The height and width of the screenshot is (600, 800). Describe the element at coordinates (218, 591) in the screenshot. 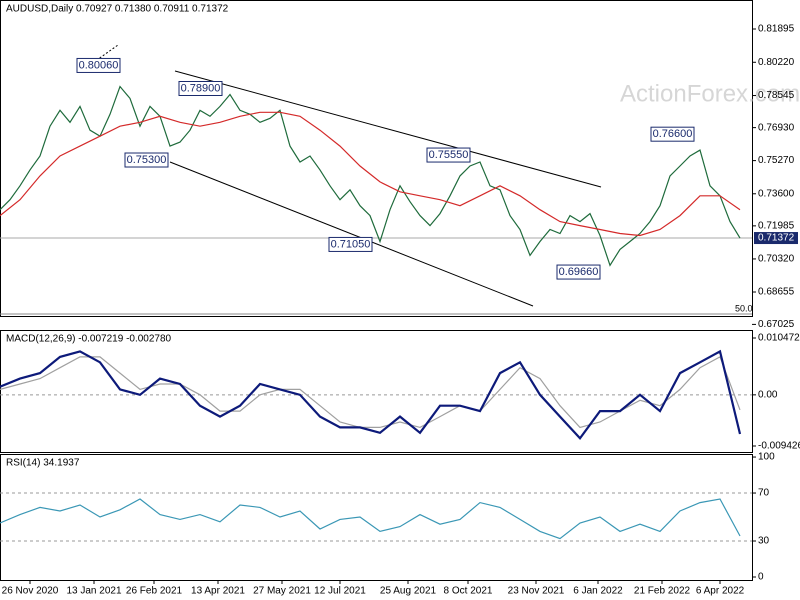

I see `x-tick-label: 13 Apr 2021` at that location.